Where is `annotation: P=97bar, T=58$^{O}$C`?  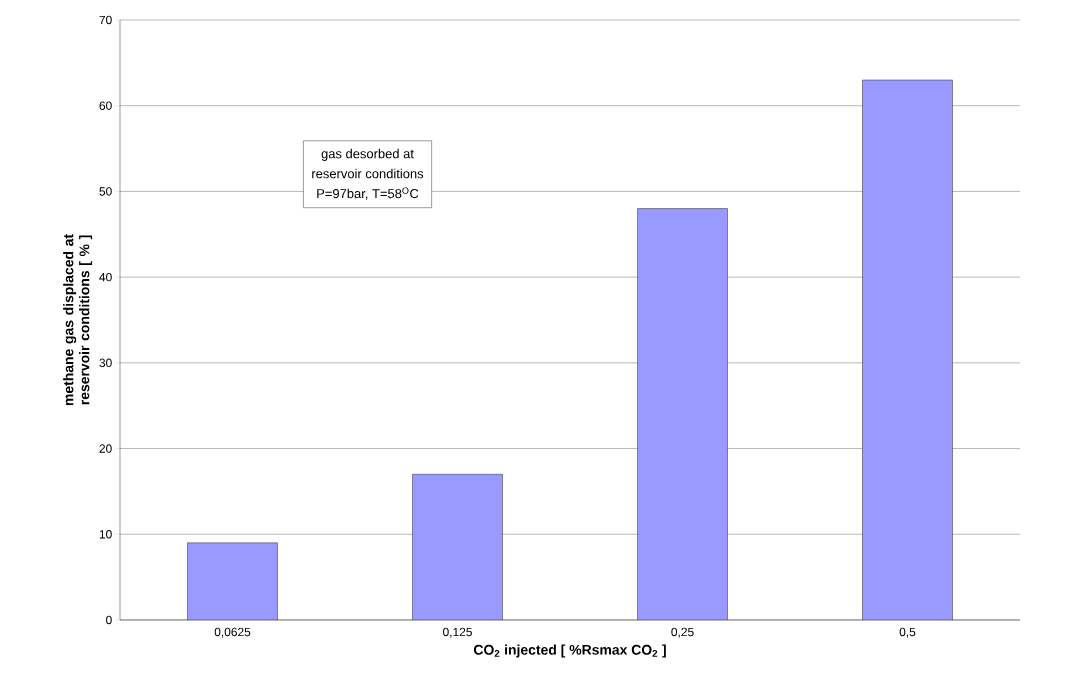 annotation: P=97bar, T=58$^{O}$C is located at coordinates (368, 193).